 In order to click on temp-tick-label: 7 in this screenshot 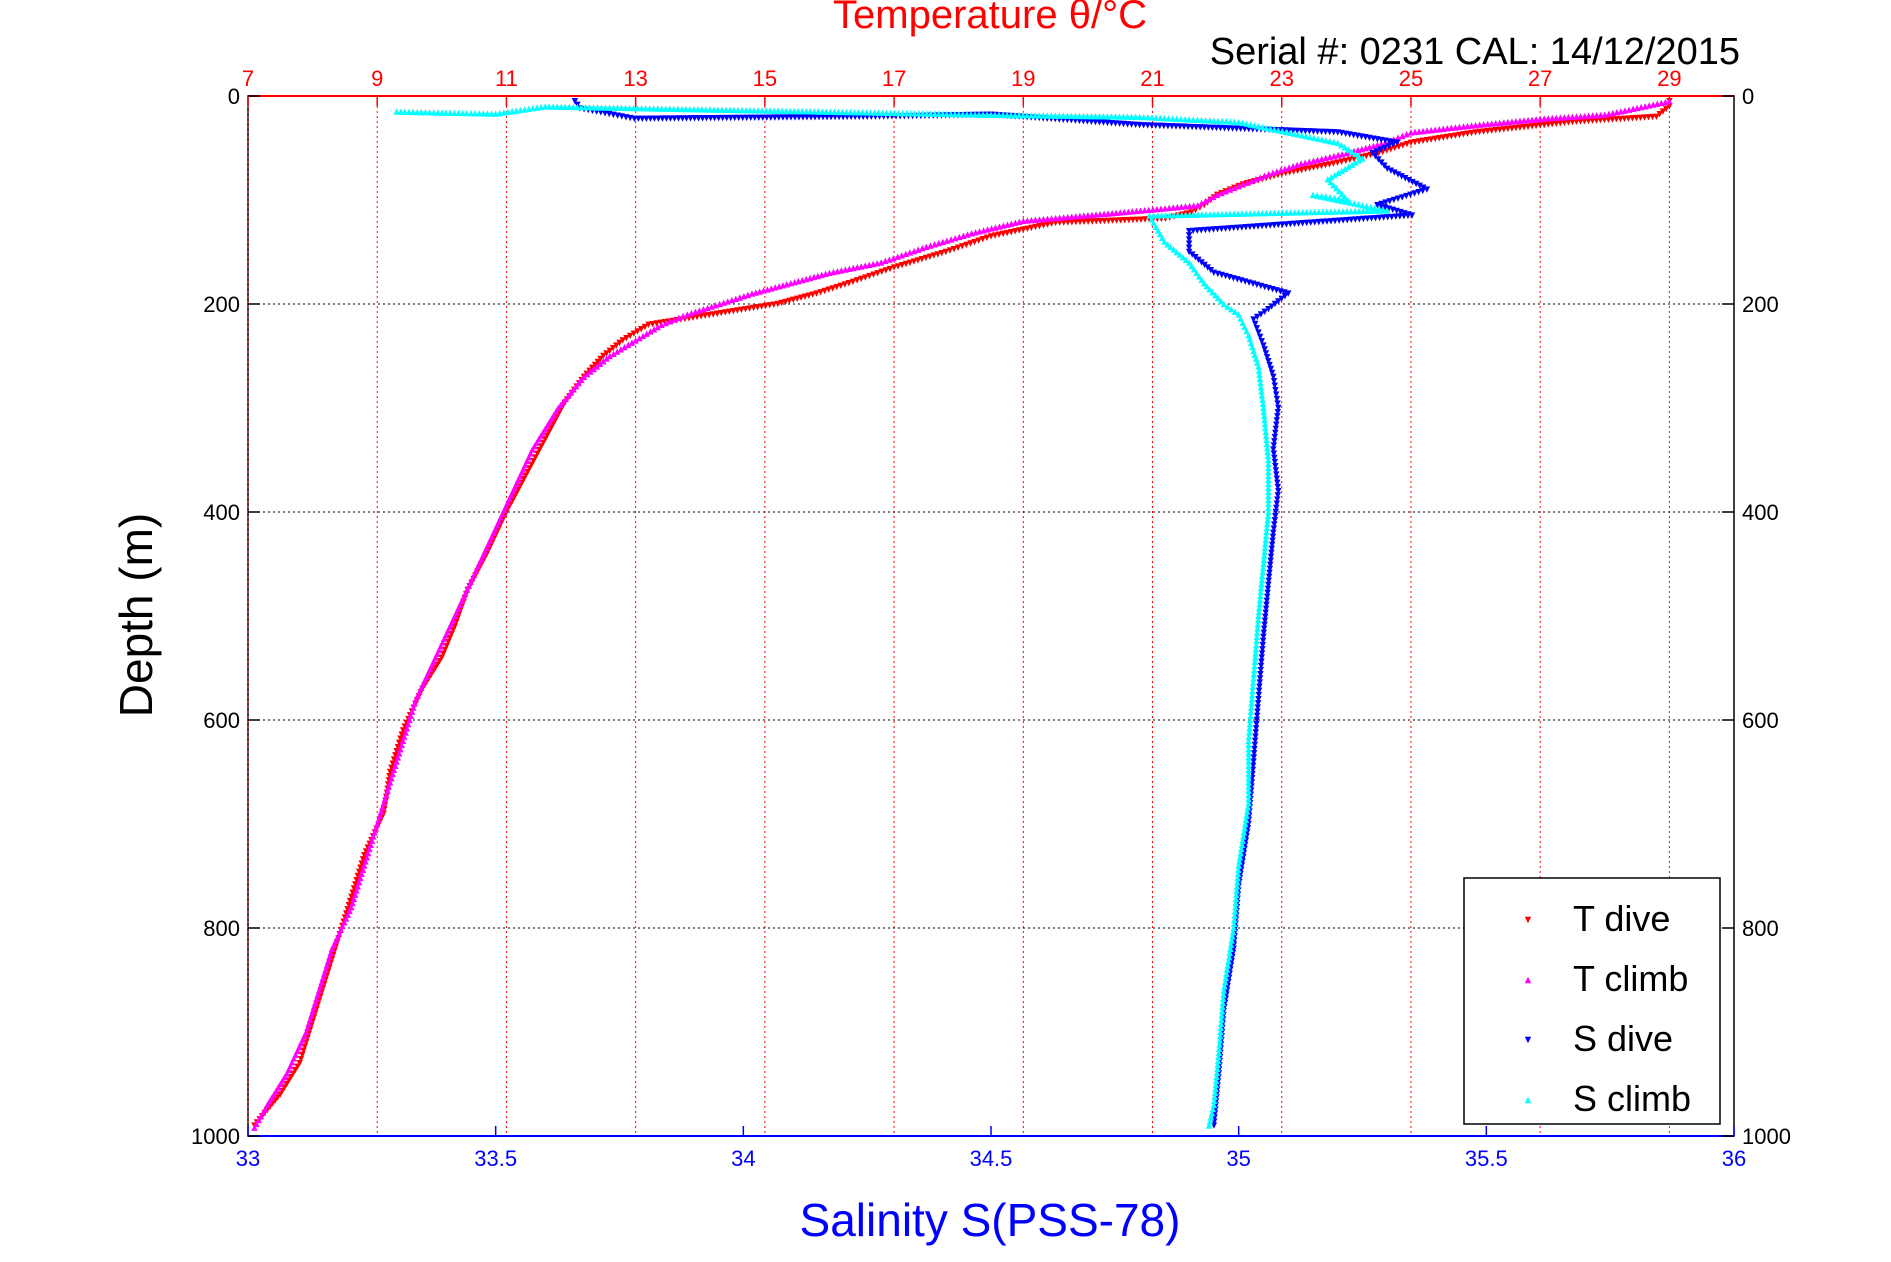, I will do `click(248, 78)`.